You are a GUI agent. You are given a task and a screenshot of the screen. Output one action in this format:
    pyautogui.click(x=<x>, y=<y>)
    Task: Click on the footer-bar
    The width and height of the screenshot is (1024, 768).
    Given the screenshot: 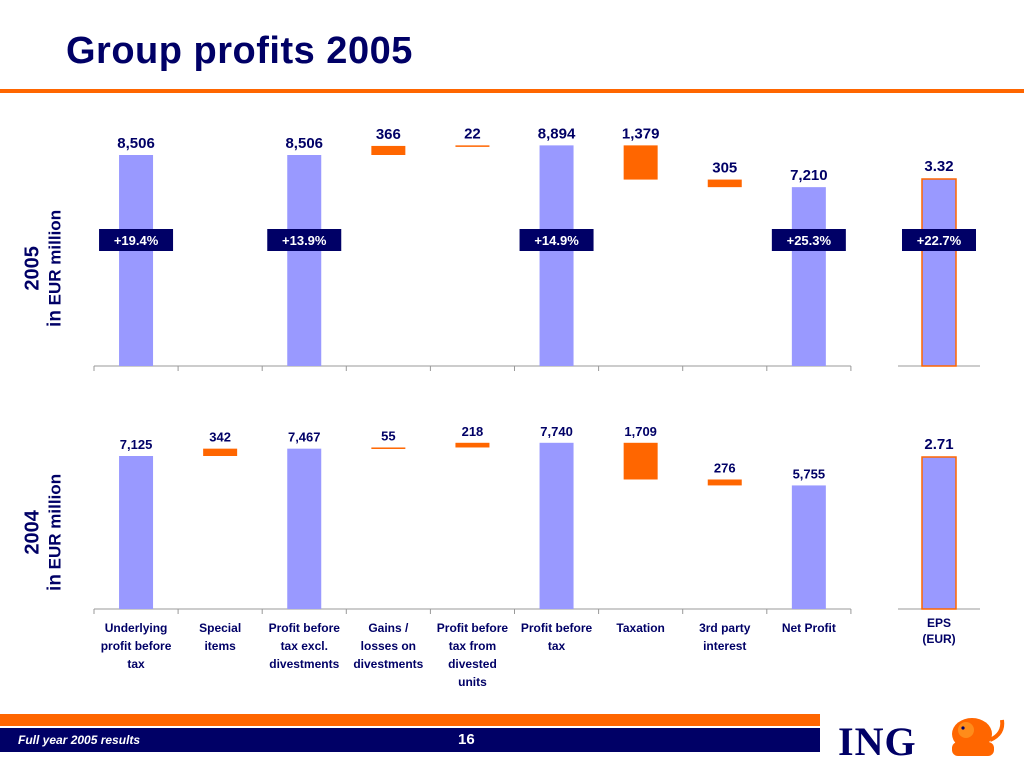 What is the action you would take?
    pyautogui.click(x=410, y=740)
    